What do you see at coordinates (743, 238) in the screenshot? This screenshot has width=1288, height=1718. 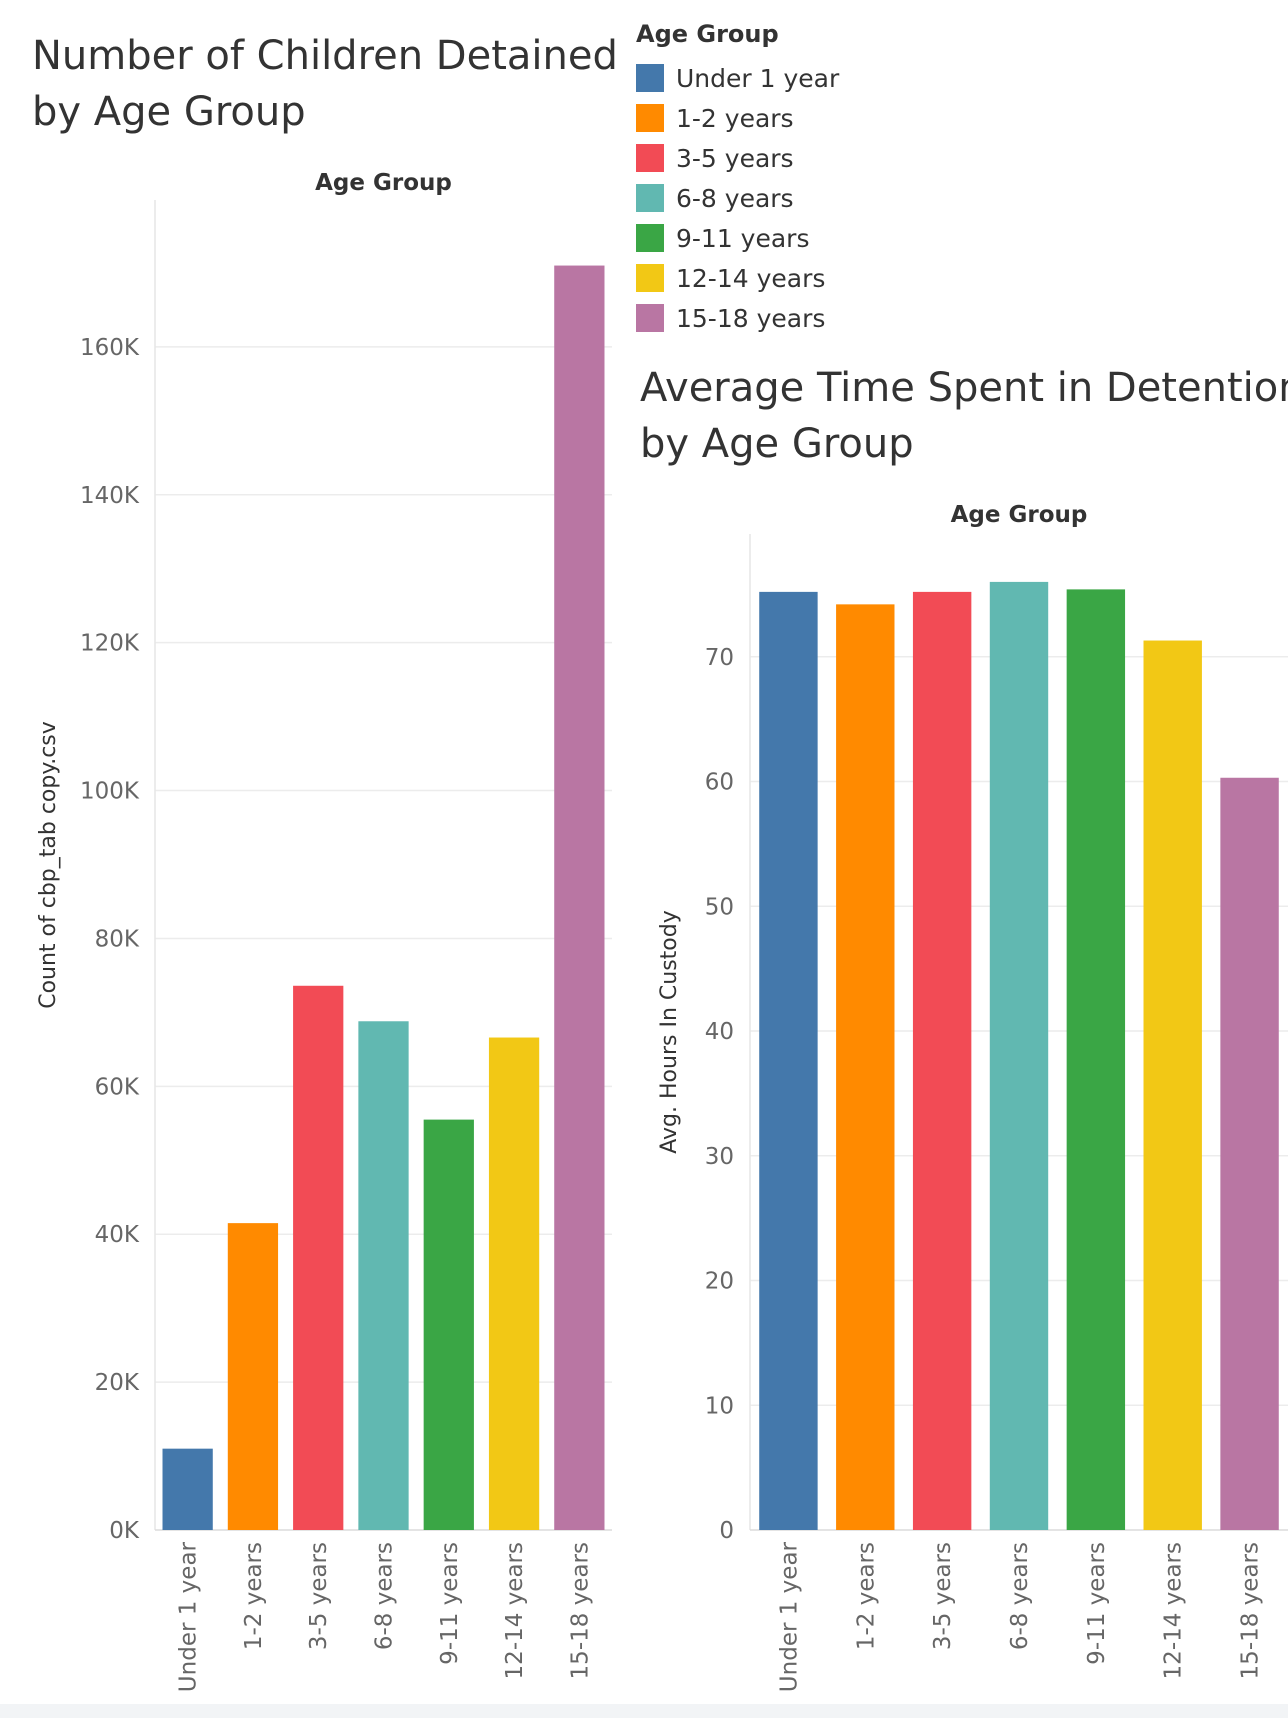 I see `legend-label: 9-11 years` at bounding box center [743, 238].